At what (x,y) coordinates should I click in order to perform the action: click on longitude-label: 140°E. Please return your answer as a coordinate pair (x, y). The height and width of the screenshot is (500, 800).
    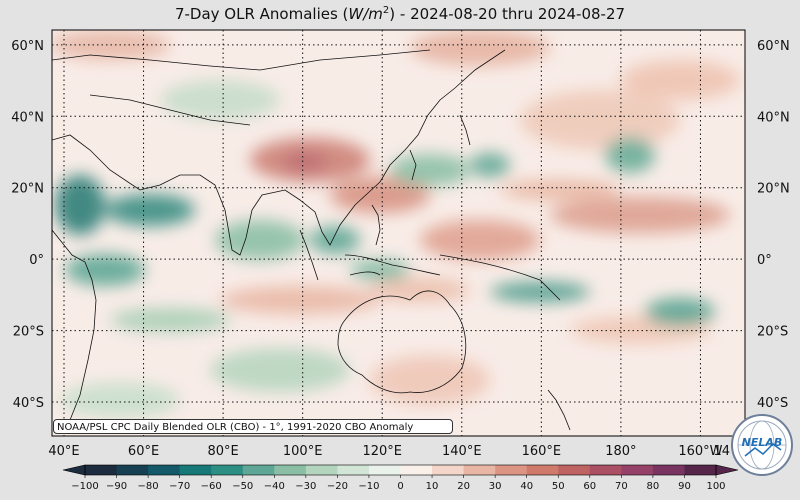
    Looking at the image, I should click on (462, 451).